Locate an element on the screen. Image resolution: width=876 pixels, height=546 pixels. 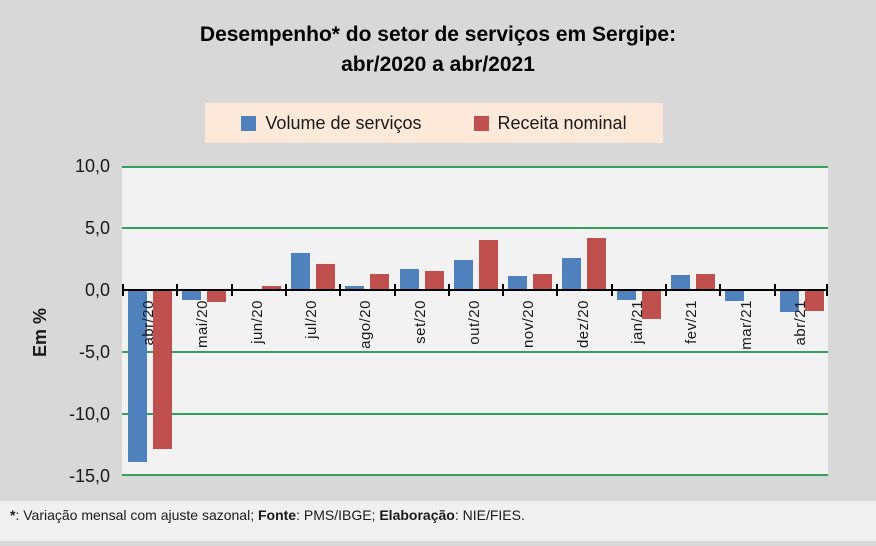
y-tick-label: -5,0 is located at coordinates (94, 352).